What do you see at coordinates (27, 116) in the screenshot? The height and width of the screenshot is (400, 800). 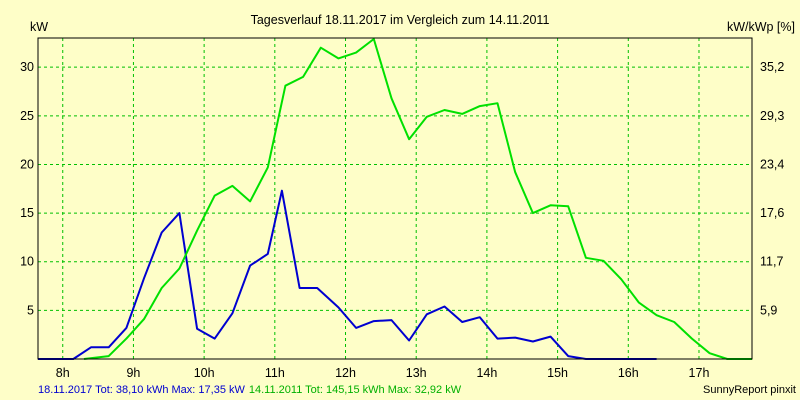 I see `y-tick-left-label: 25` at bounding box center [27, 116].